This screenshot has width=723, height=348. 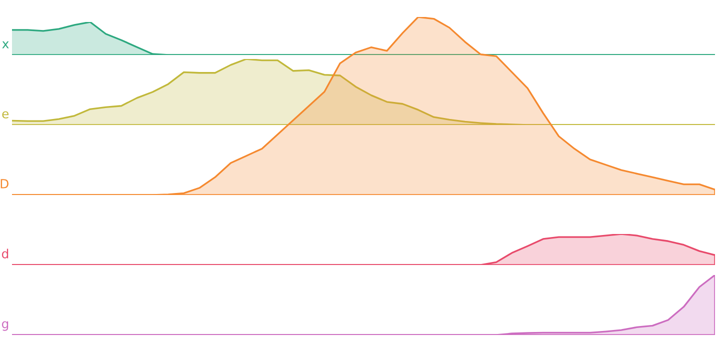 I want to click on series-label: D, so click(x=4, y=183).